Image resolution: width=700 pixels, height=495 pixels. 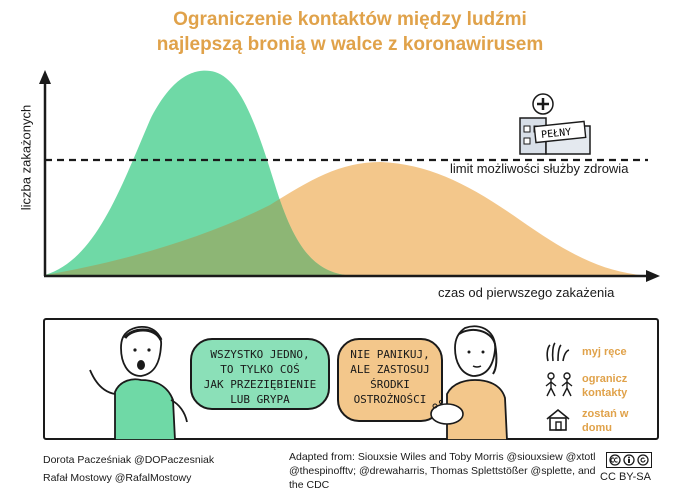 I want to click on bubble-right-line: OSTROŻNOŚCI, so click(x=390, y=399).